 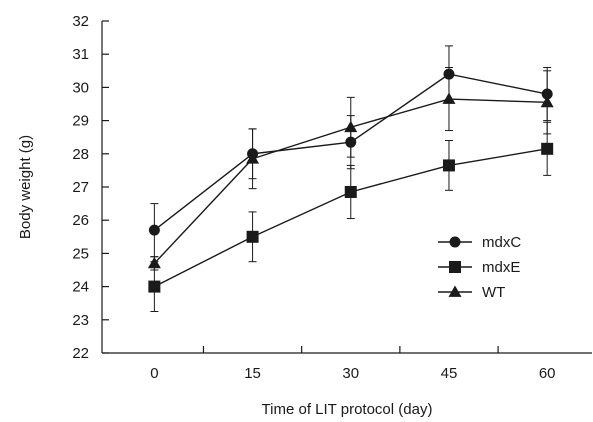 I want to click on y-tick-label: 28, so click(x=80, y=154).